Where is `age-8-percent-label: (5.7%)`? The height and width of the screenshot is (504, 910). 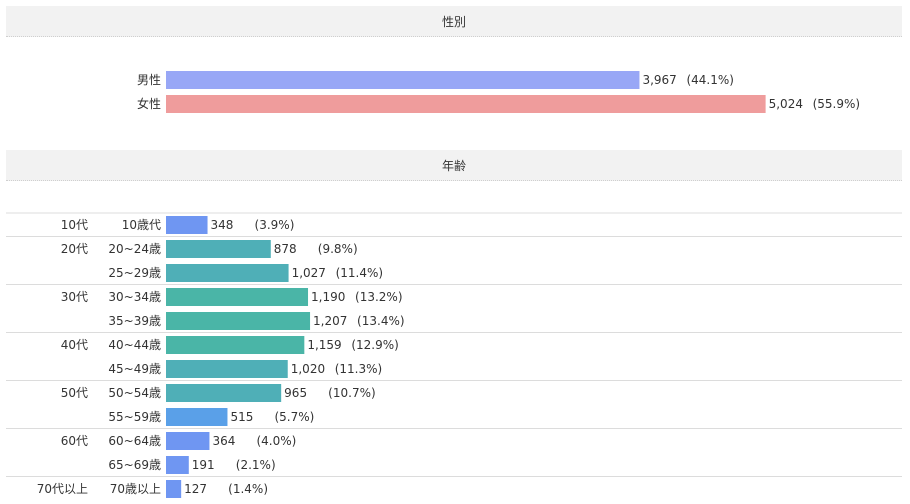
age-8-percent-label: (5.7%) is located at coordinates (294, 417).